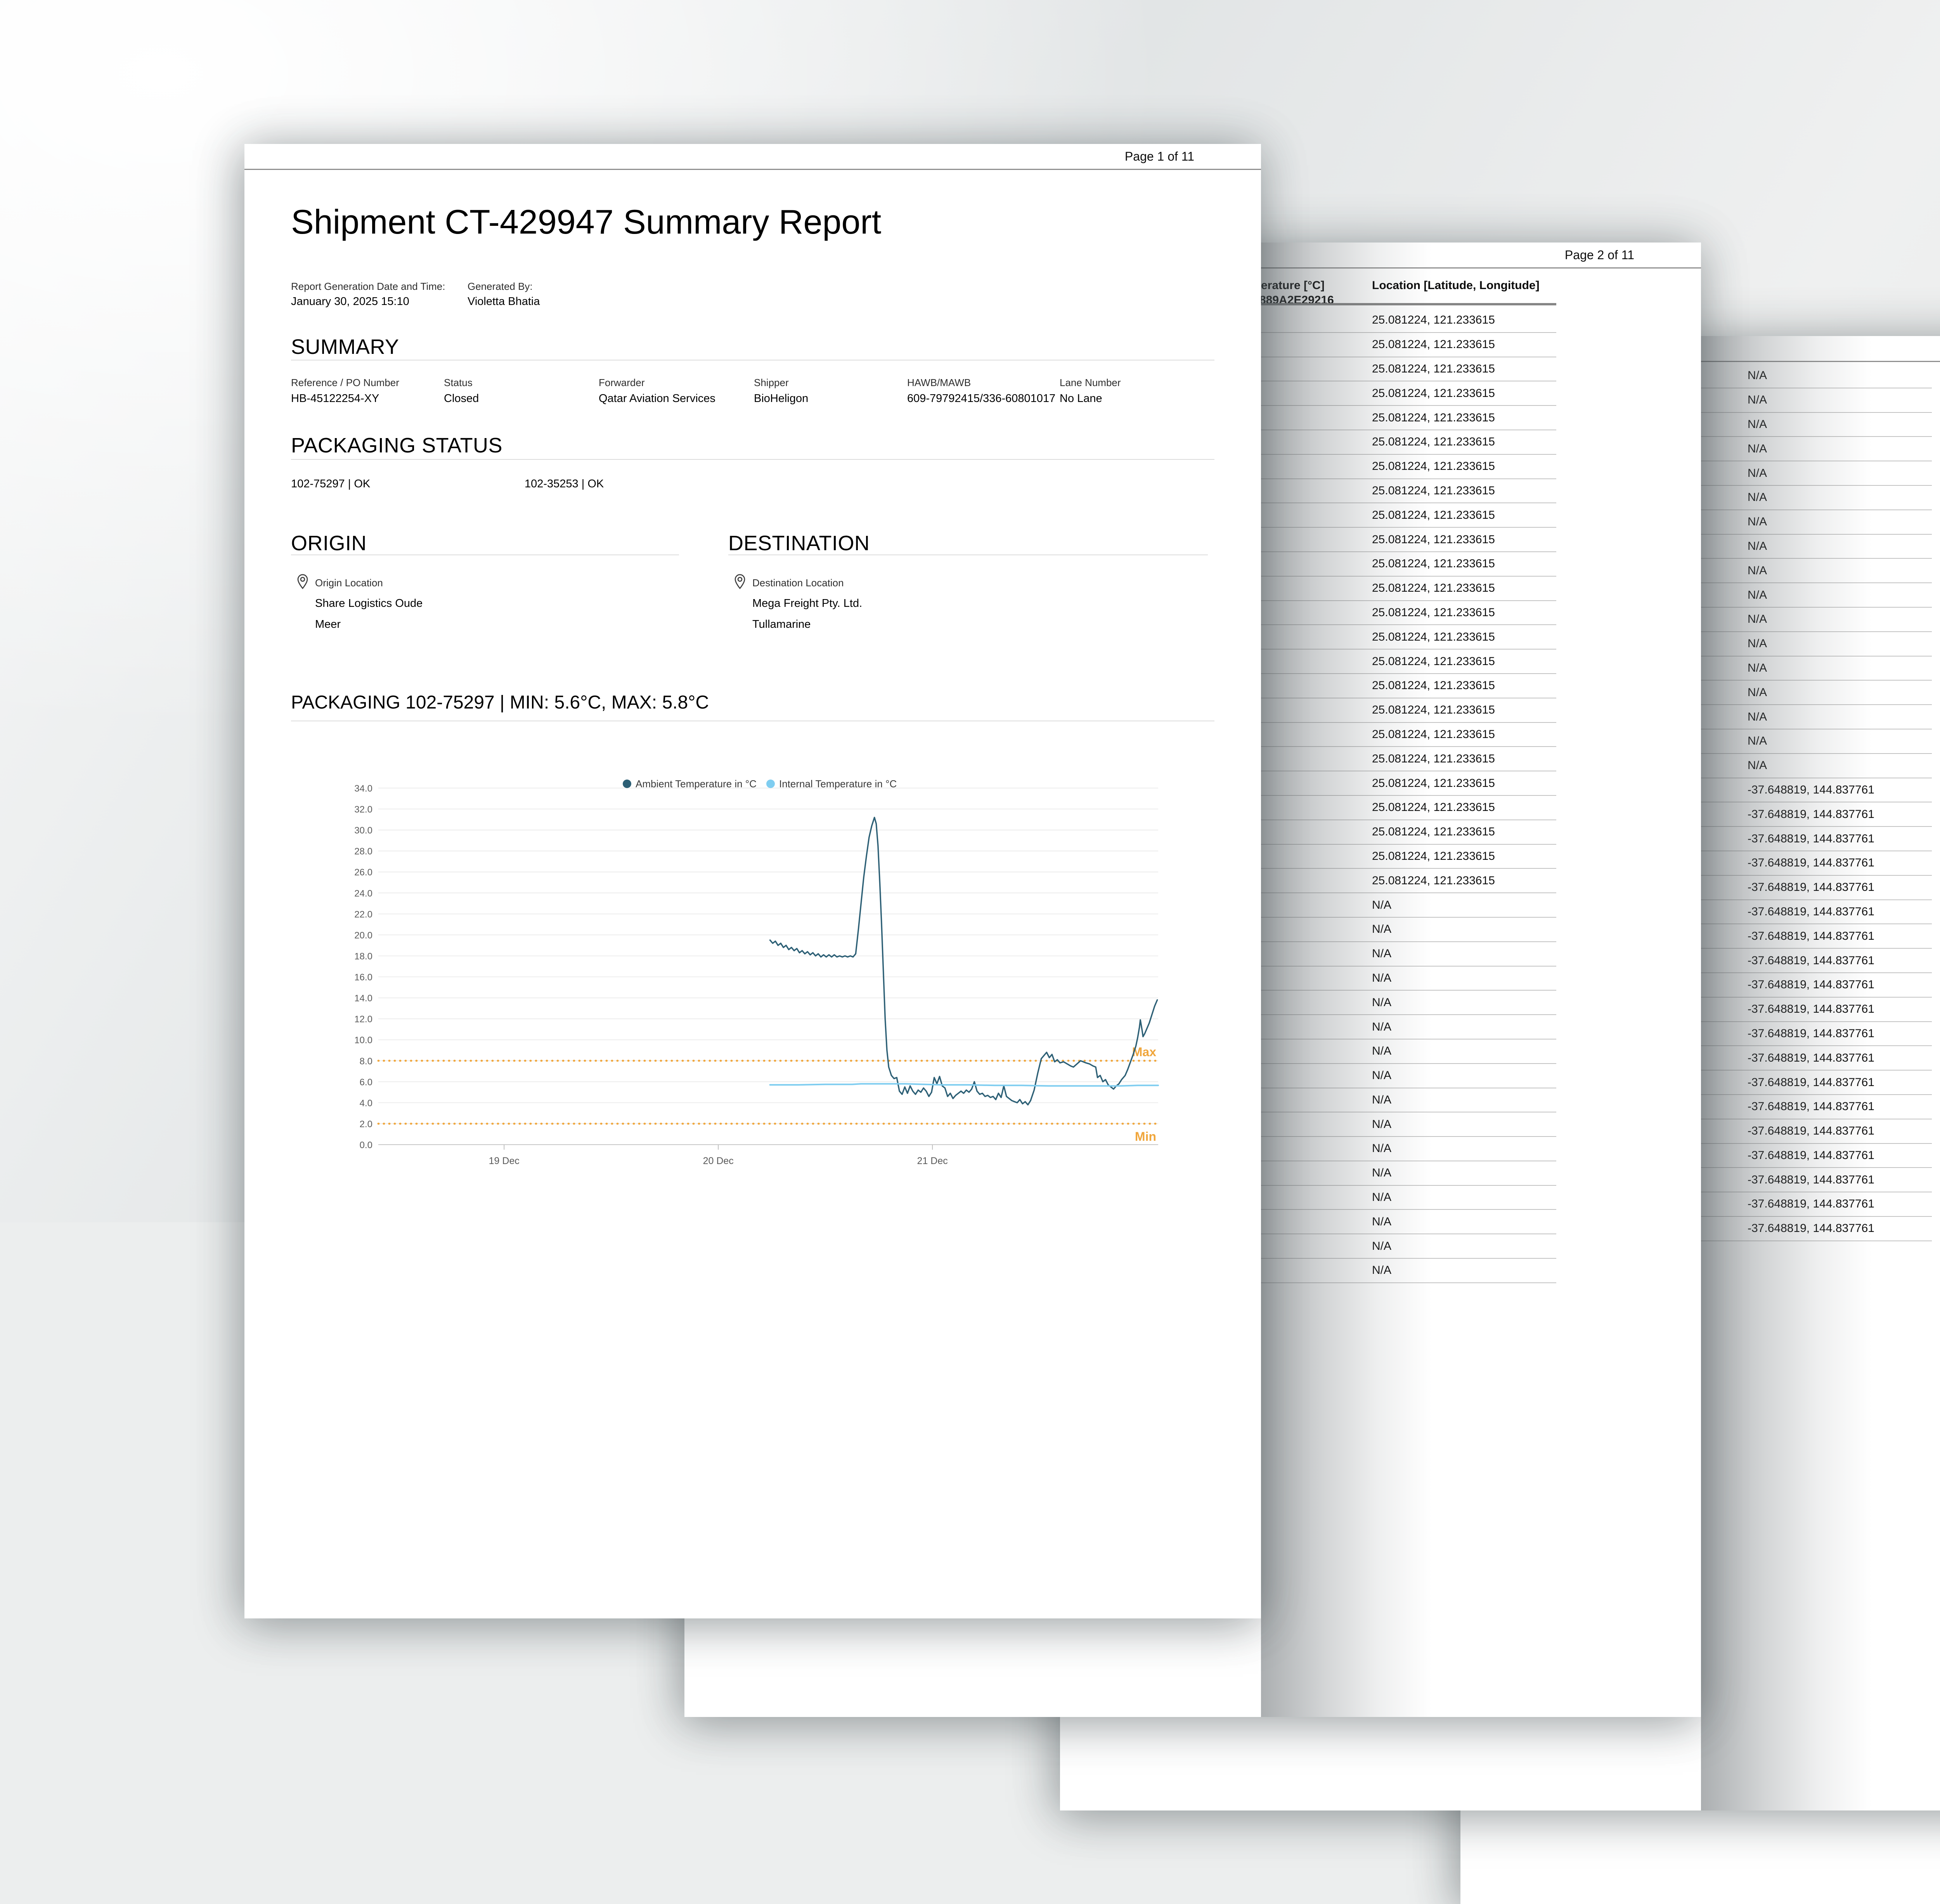 This screenshot has height=1904, width=1940. I want to click on summary-field-label: HAWB/MAWB, so click(939, 382).